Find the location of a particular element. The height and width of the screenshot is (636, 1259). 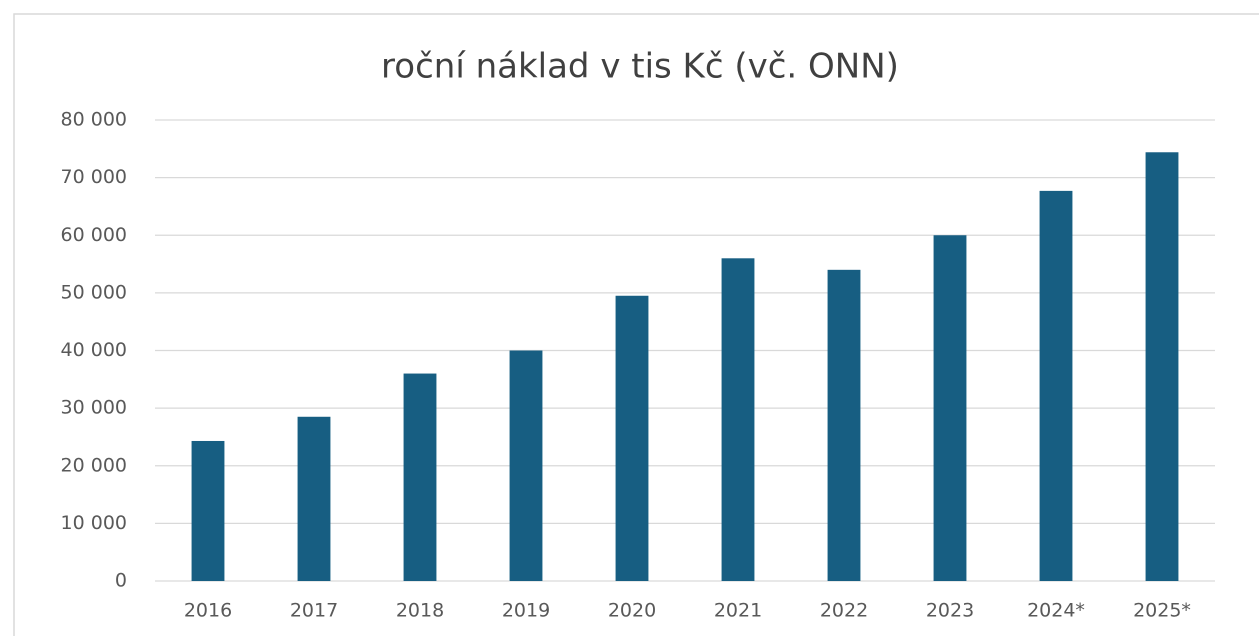

x-tick-label: 2021 is located at coordinates (738, 611).